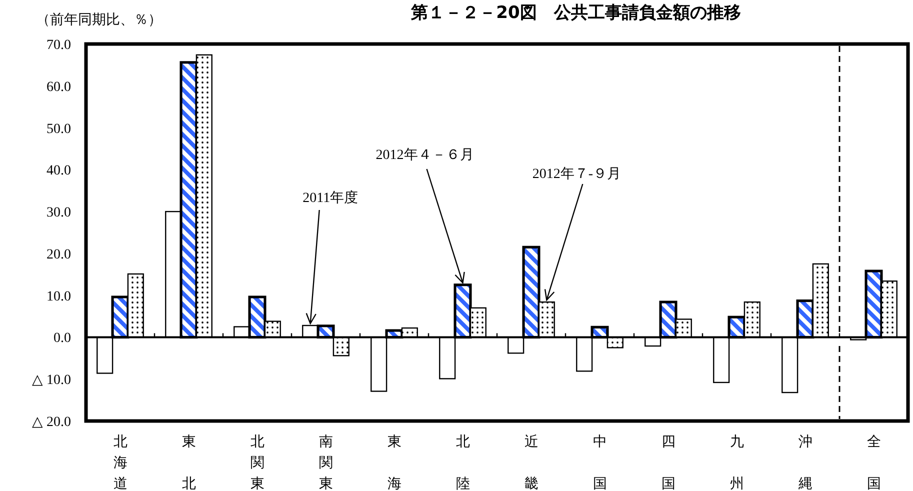  Describe the element at coordinates (58, 87) in the screenshot. I see `y-tick-label: 60.0` at that location.